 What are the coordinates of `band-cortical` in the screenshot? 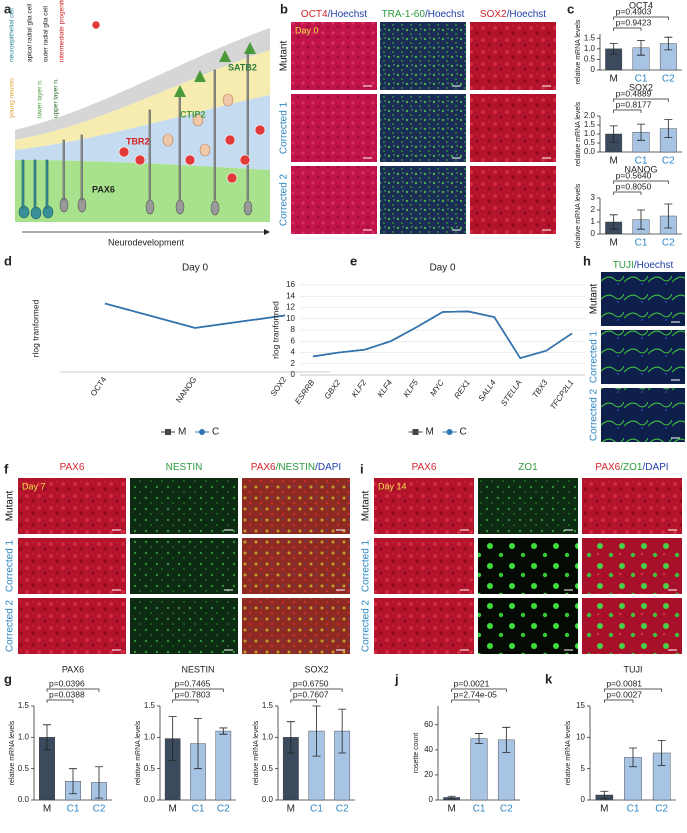 It's located at (142, 100).